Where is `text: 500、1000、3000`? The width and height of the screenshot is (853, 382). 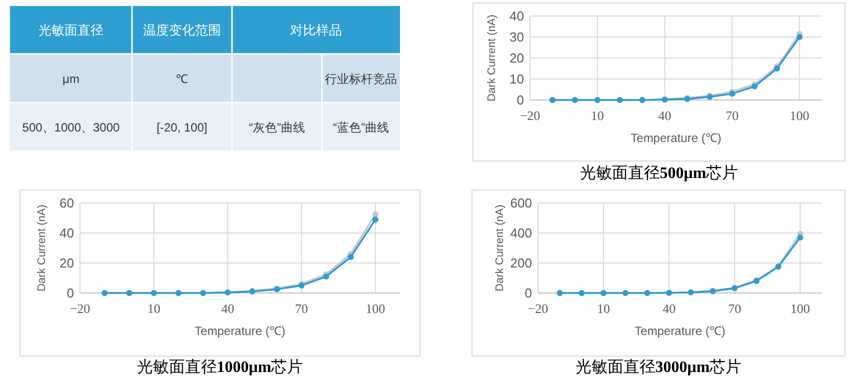
text: 500、1000、3000 is located at coordinates (71, 127).